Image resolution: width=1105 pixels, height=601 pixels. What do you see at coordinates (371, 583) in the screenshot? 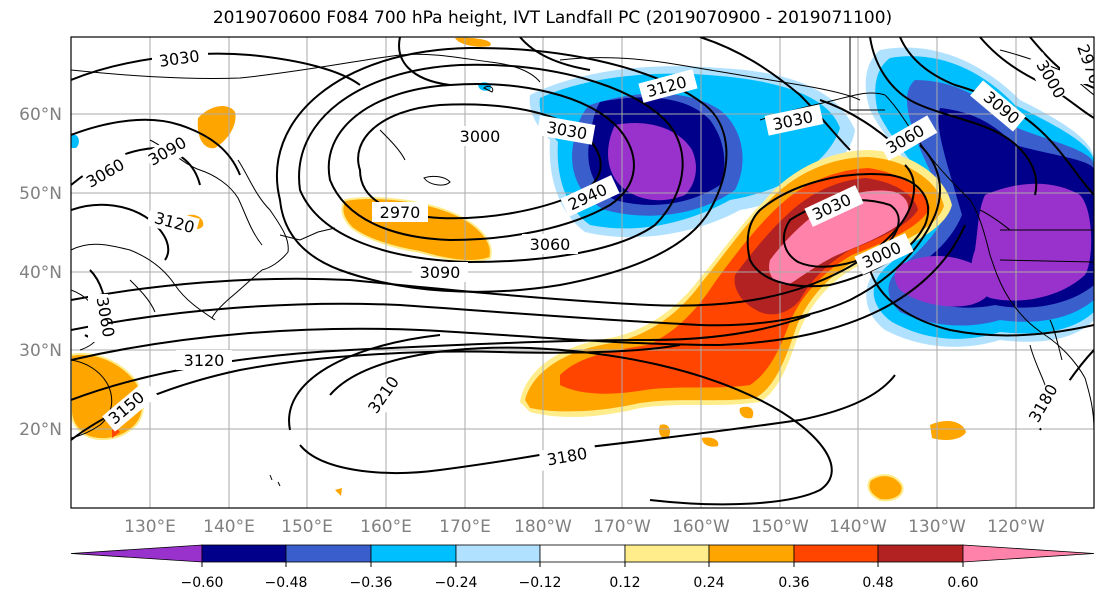
I see `colorbar-tick-label: −0.36` at bounding box center [371, 583].